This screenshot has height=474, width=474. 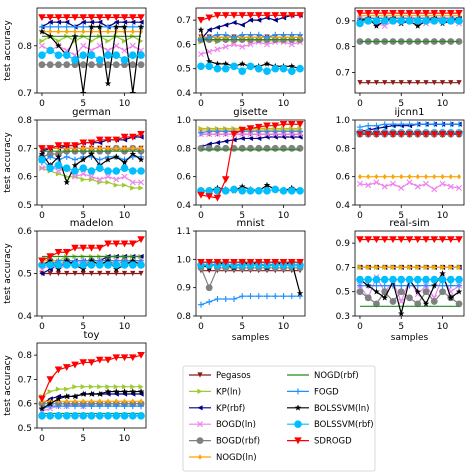 I want to click on y-tick-label: 0.4, so click(x=184, y=94).